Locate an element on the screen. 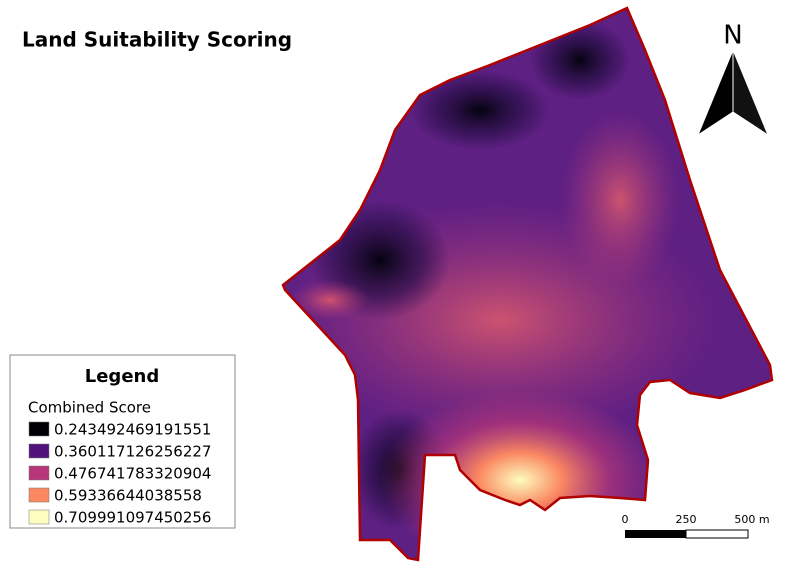  scale-bar: 0 250 500 m is located at coordinates (696, 526).